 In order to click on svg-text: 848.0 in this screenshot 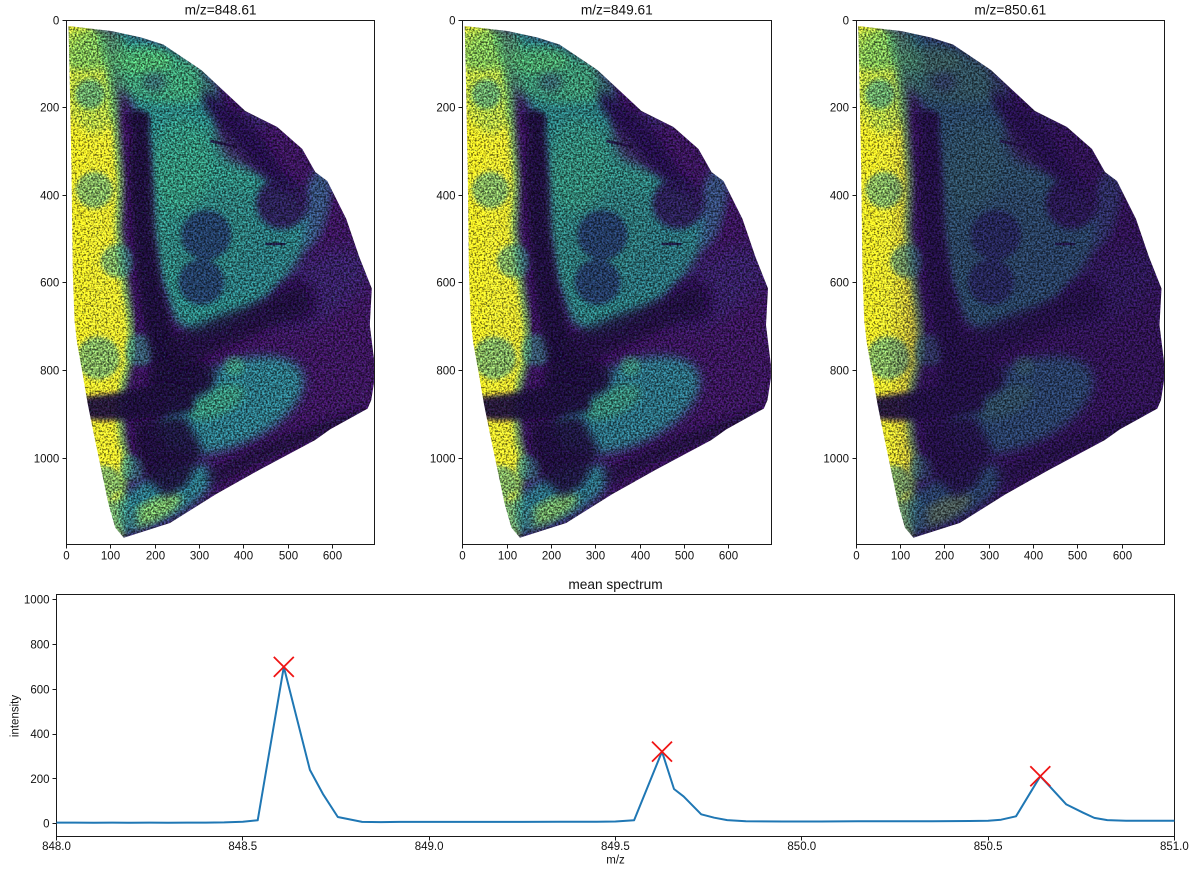, I will do `click(56, 847)`.